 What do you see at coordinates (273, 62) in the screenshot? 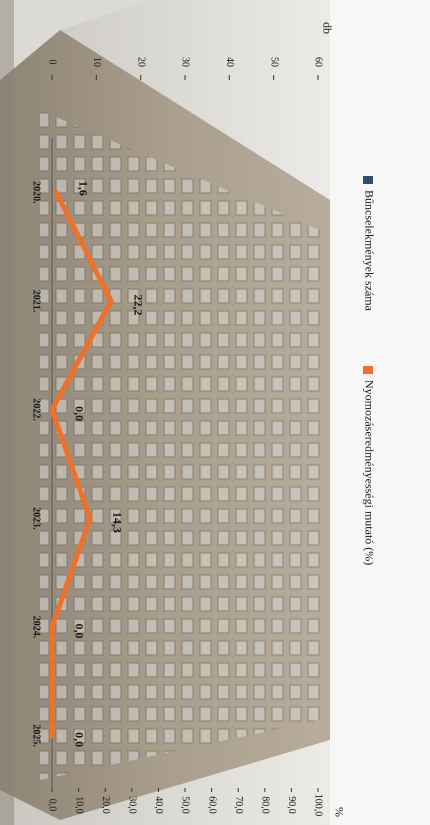
I see `left-axis-tick-label: 50` at bounding box center [273, 62].